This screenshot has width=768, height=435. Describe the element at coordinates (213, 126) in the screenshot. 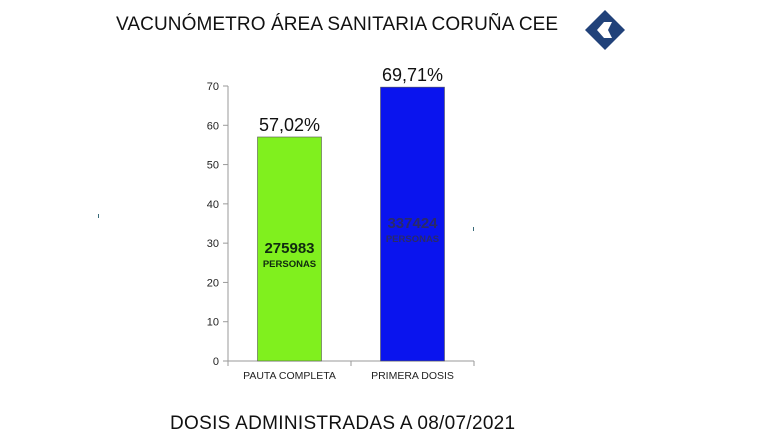

I see `y-tick-label: 60` at that location.